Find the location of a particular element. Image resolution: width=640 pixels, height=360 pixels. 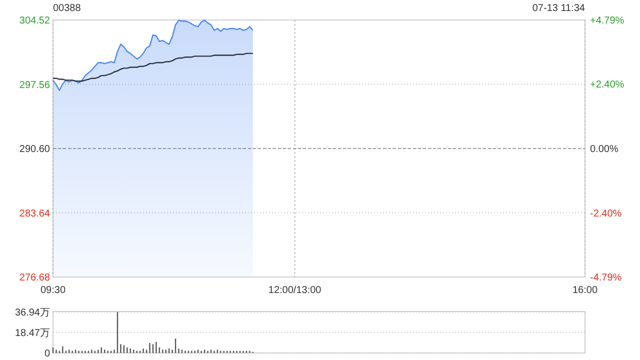

y-tick-label: 0 is located at coordinates (47, 354).